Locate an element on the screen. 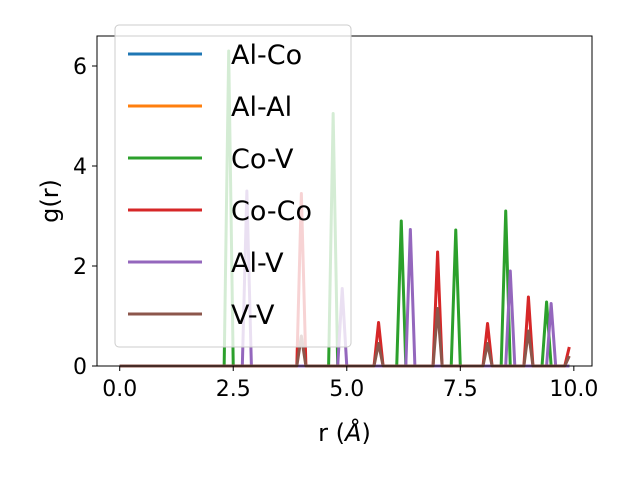 This screenshot has width=640, height=480. legend-label-v-v: V-V is located at coordinates (253, 315).